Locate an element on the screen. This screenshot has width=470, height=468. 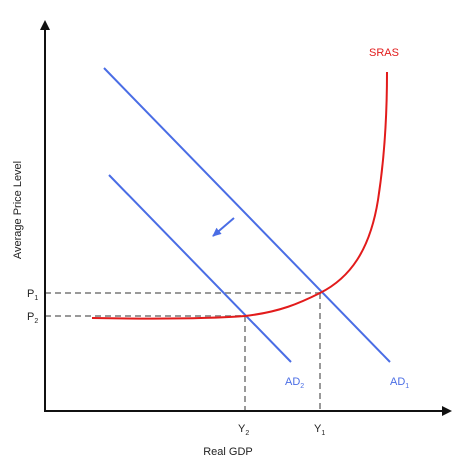
ad1-label: AD1 is located at coordinates (399, 383).